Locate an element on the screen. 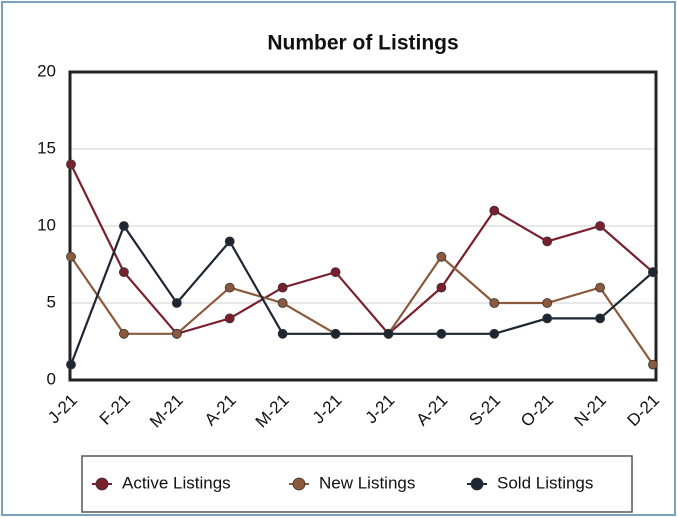 The height and width of the screenshot is (518, 678). legend-label: Sold Listings is located at coordinates (545, 482).